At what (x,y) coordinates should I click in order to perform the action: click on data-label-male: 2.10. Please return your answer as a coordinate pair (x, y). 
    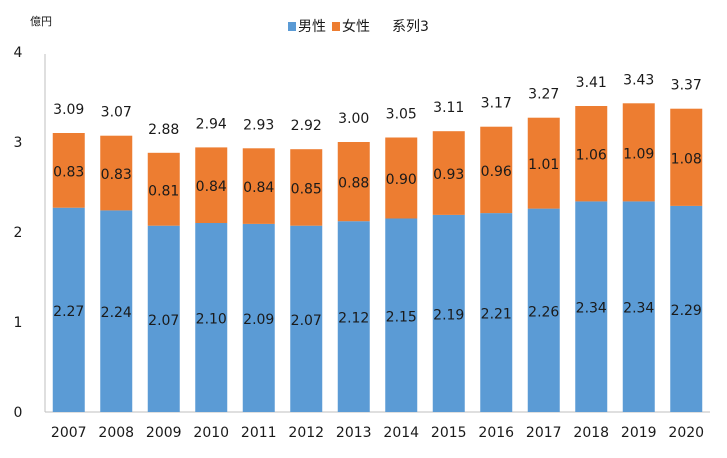
    Looking at the image, I should click on (211, 320).